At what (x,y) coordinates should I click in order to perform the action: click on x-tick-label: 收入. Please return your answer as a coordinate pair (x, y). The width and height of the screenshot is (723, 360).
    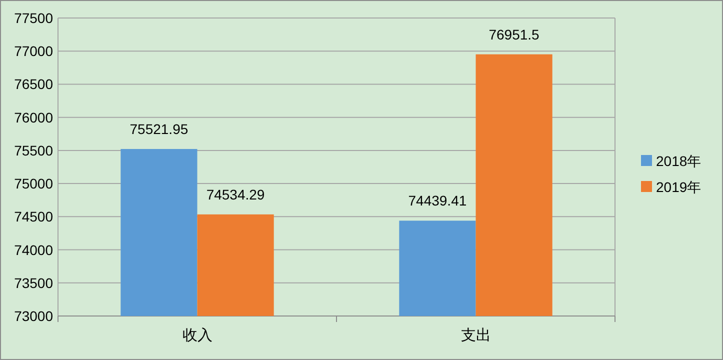
    Looking at the image, I should click on (197, 335).